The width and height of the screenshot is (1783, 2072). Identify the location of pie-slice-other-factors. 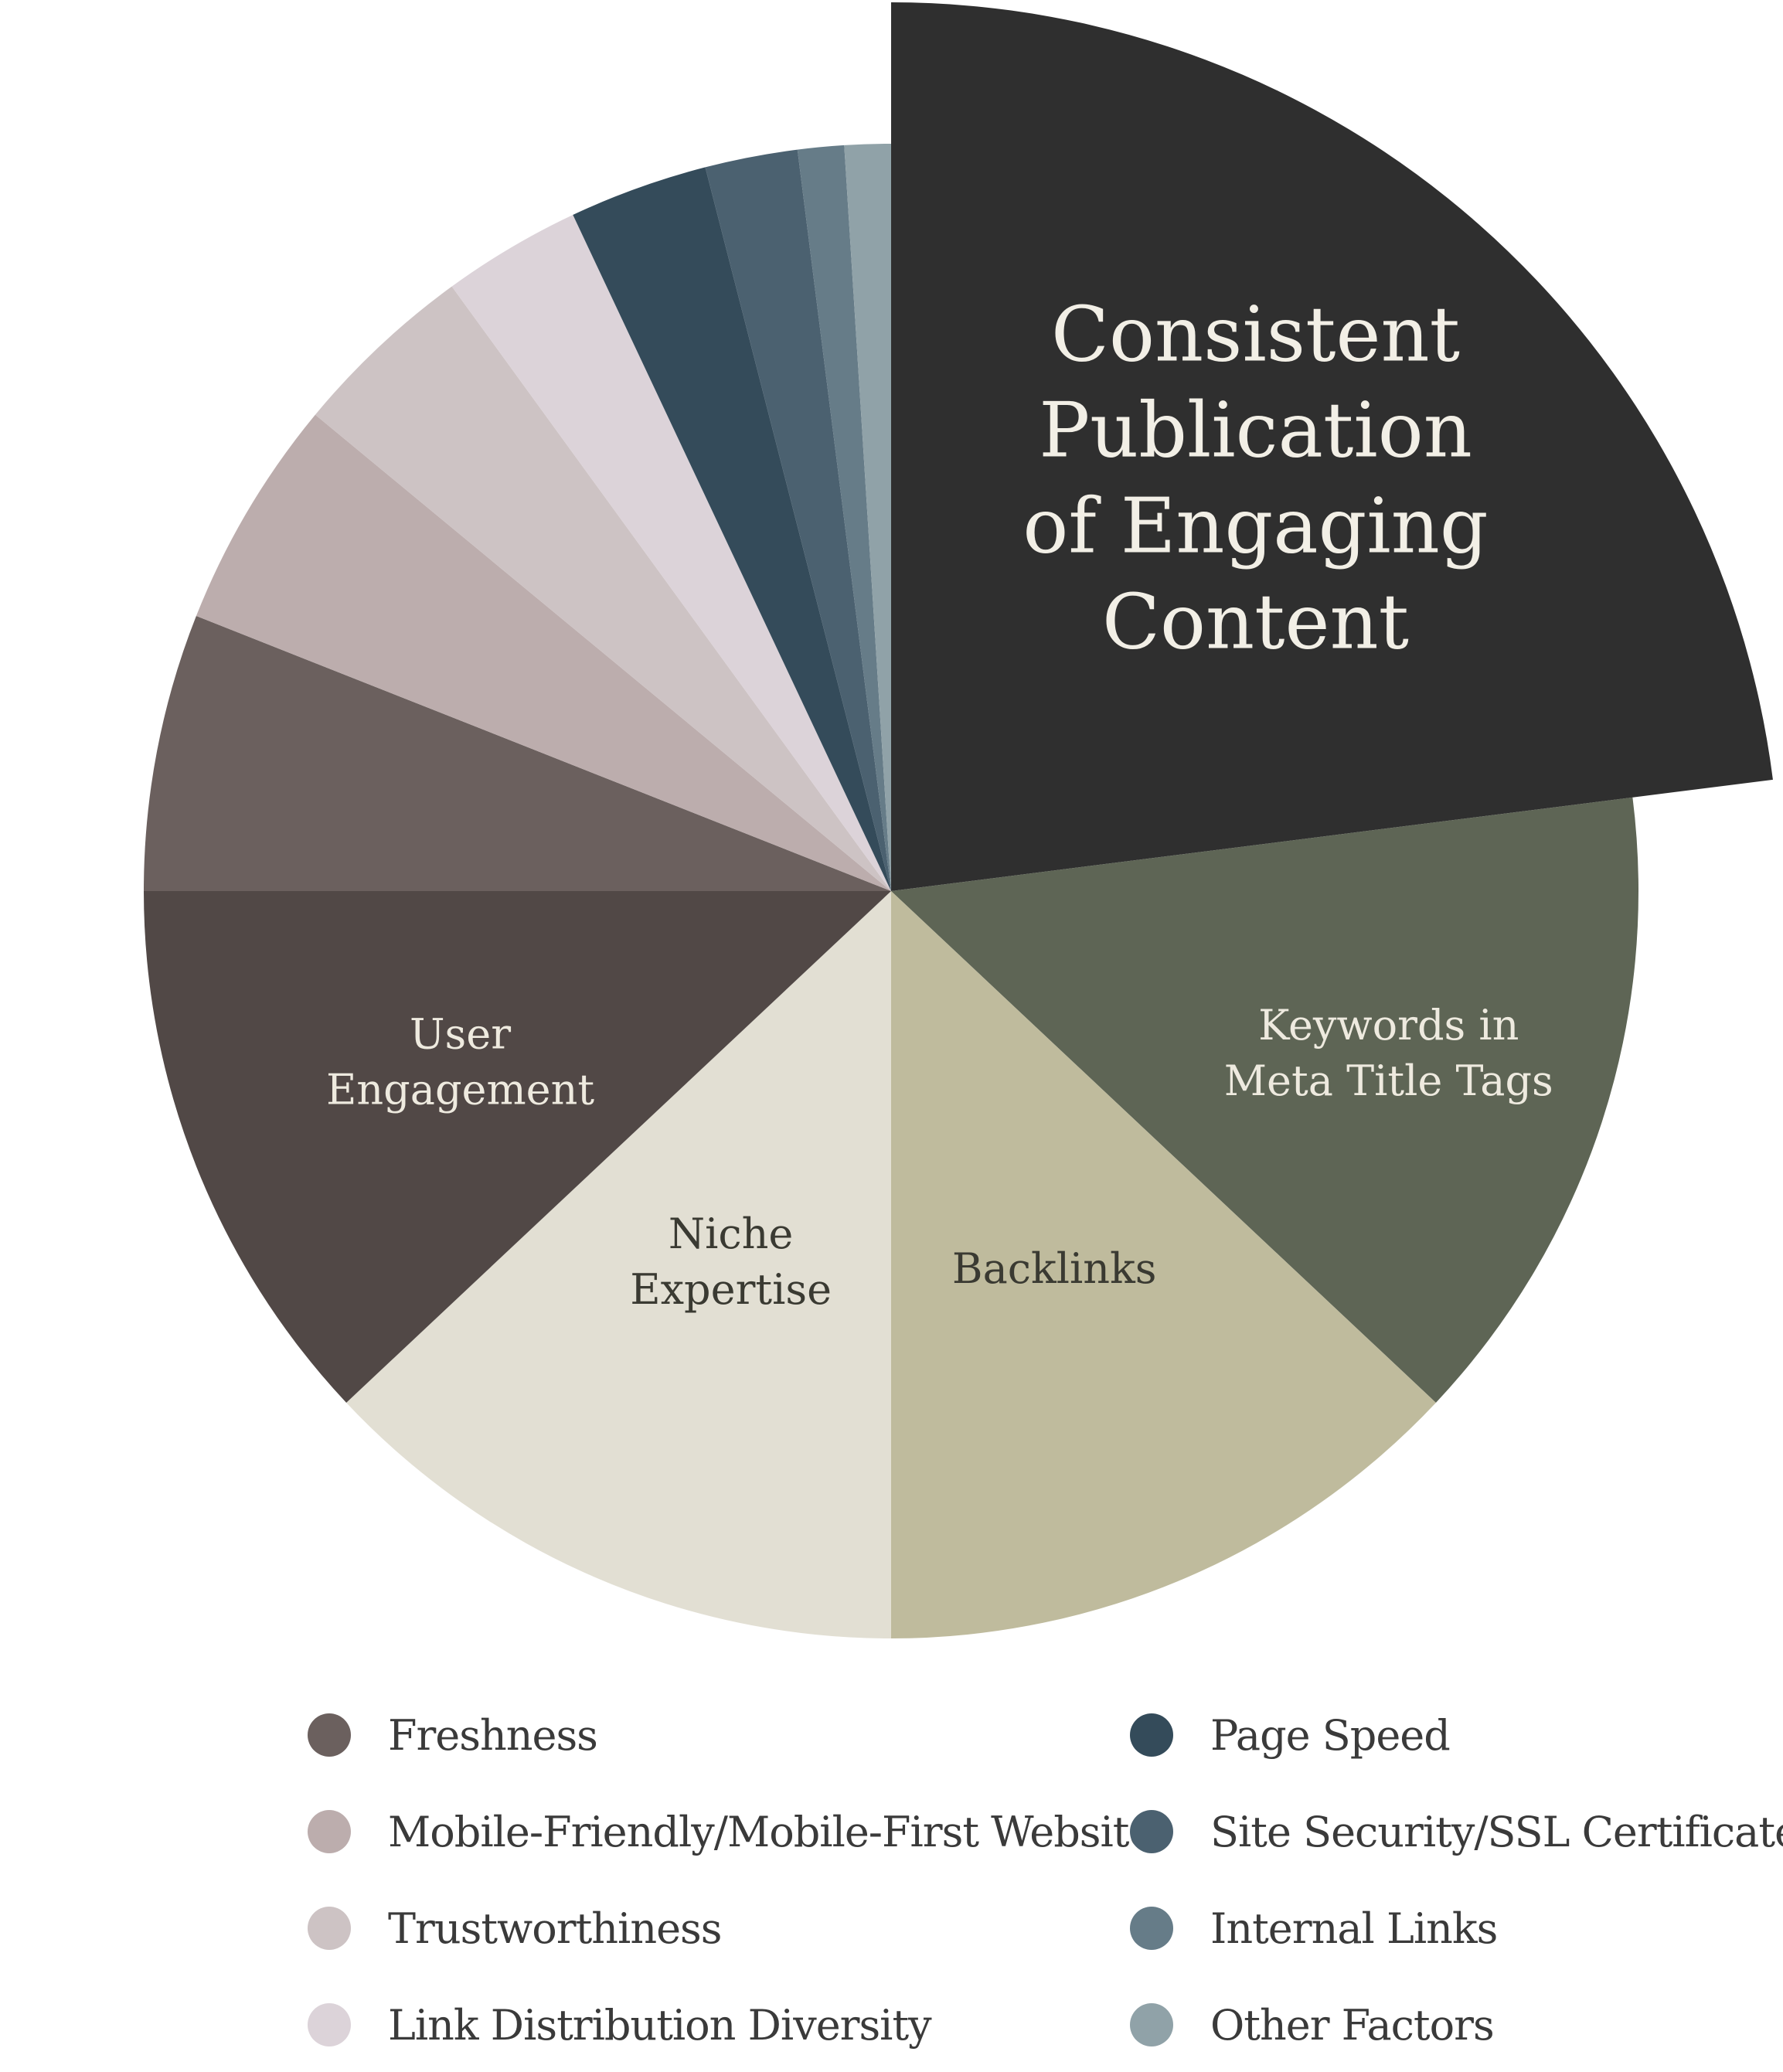
(867, 517).